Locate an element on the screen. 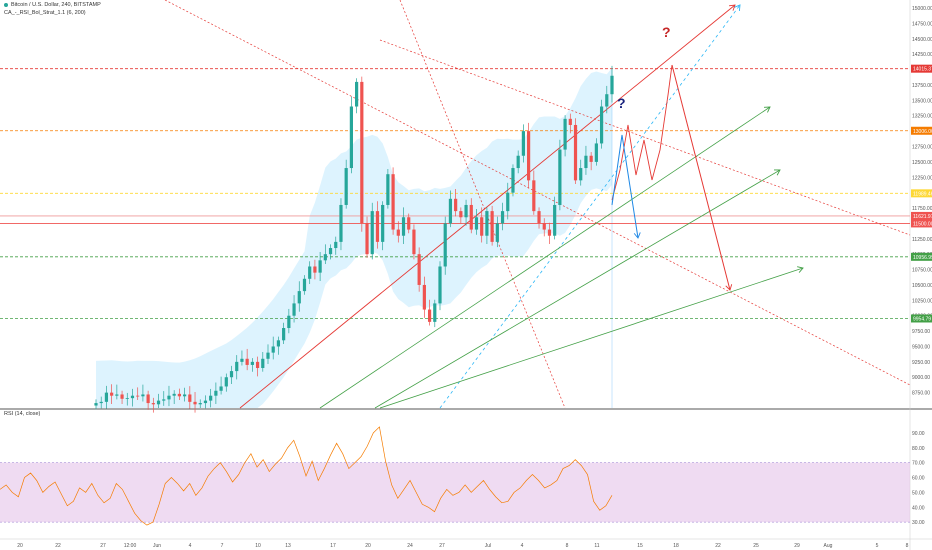  rsi-tick-label: 50.00 is located at coordinates (918, 493).